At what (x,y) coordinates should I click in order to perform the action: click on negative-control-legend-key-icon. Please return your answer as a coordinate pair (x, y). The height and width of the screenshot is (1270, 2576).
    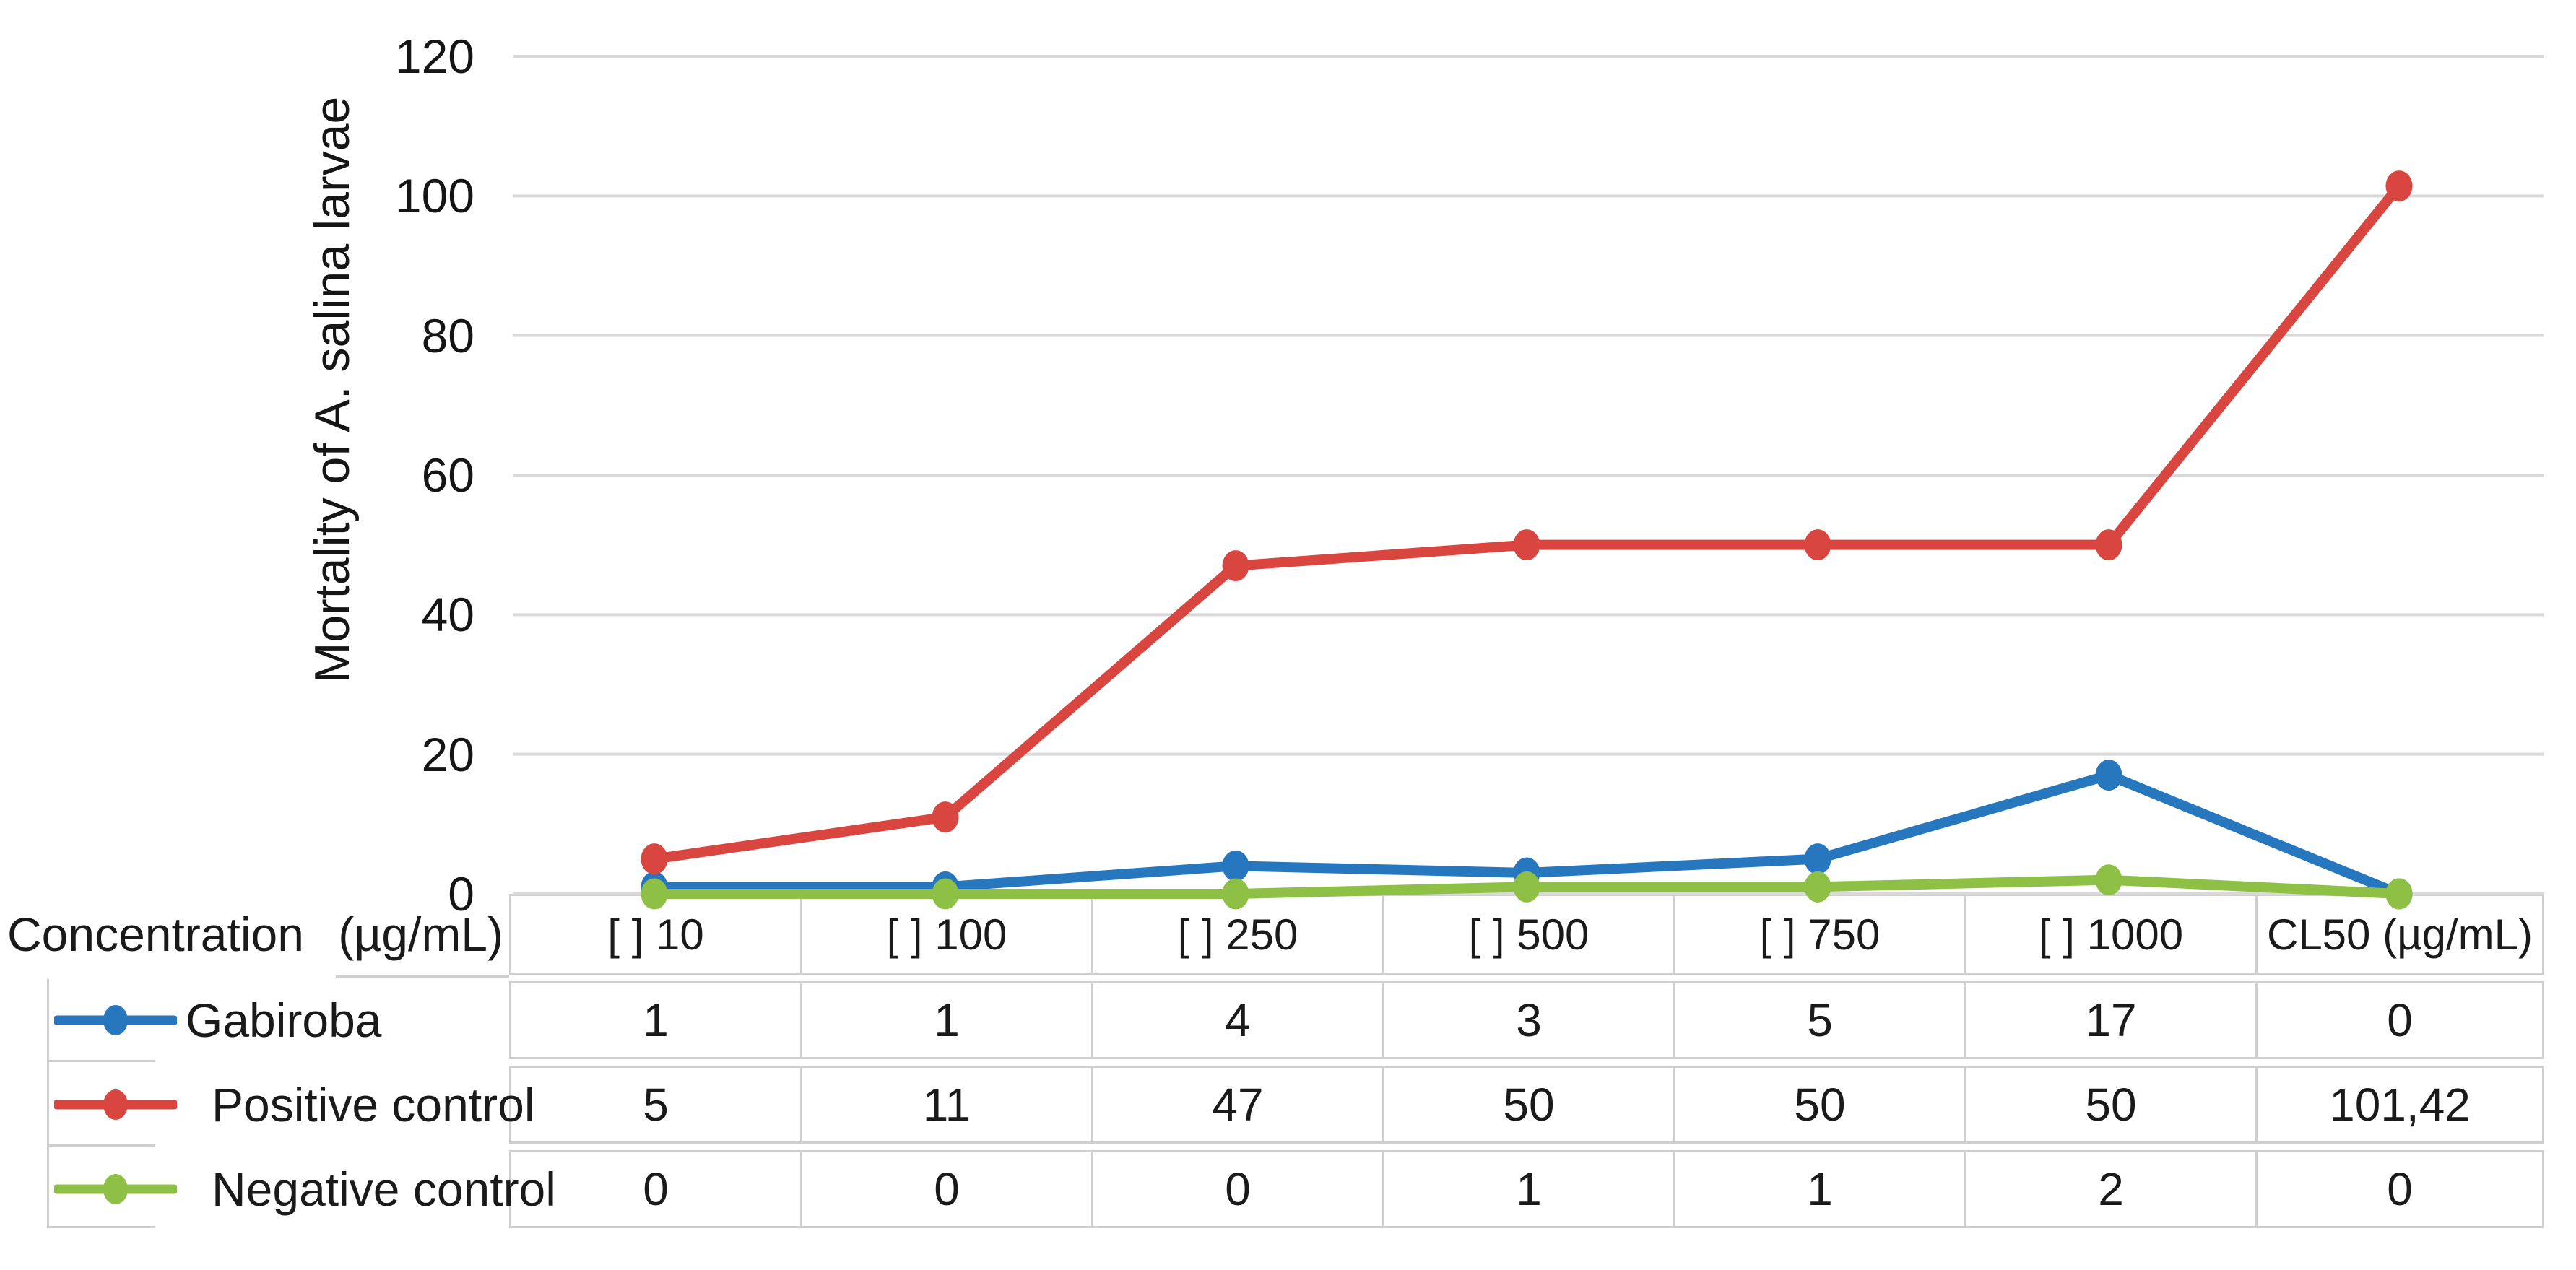
    Looking at the image, I should click on (115, 1189).